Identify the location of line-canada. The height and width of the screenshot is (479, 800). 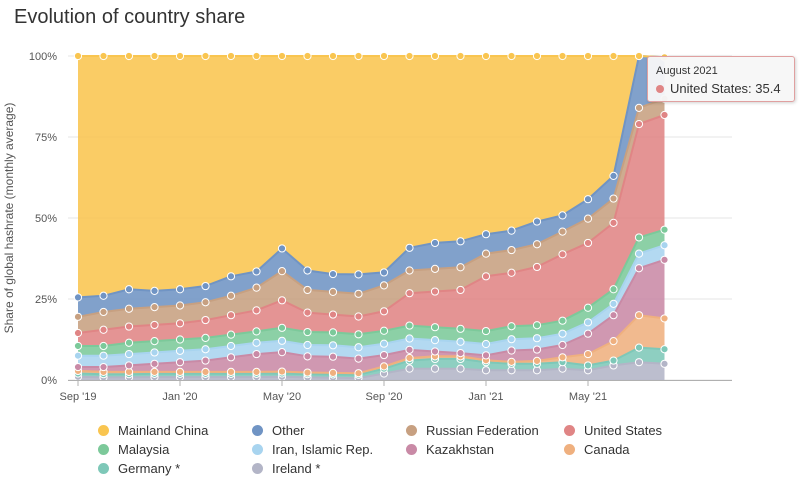
(371, 344).